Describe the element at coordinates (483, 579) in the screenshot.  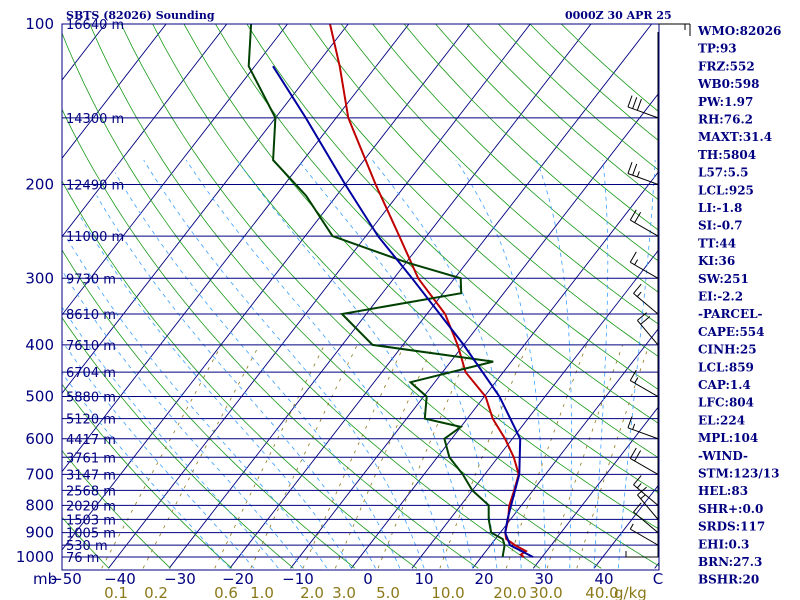
I see `temperature-tick-label: 20` at that location.